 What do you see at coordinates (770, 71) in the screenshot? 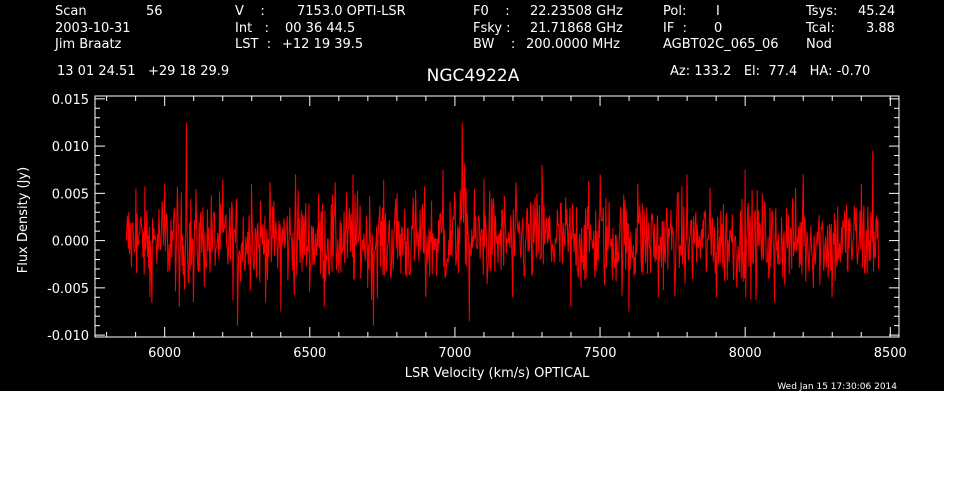
I see `az-el-ha: Az: 133.2 El: 77.4 HA: -0.70` at bounding box center [770, 71].